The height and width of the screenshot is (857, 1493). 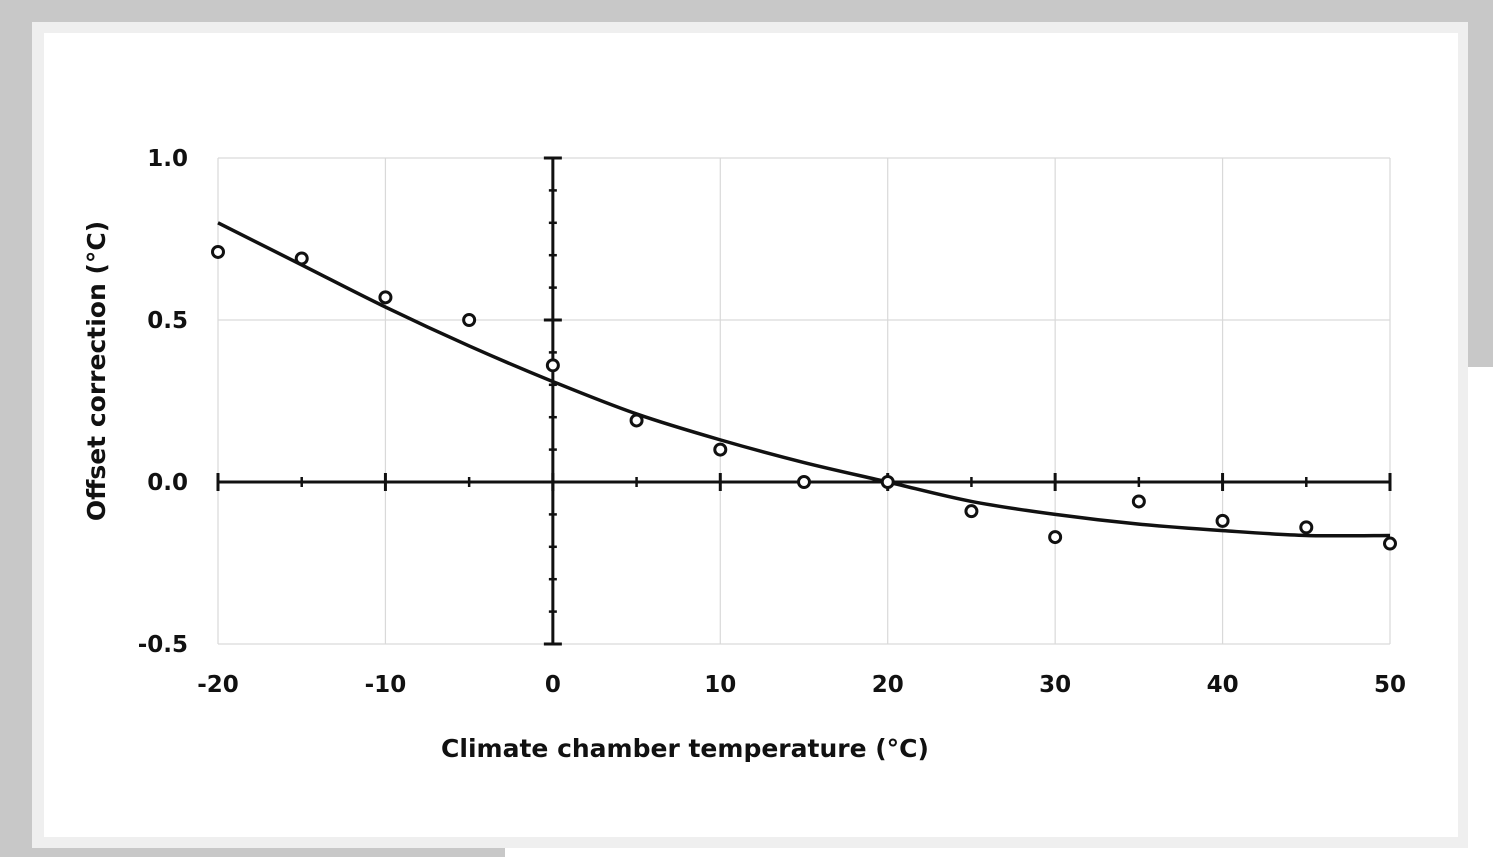 What do you see at coordinates (167, 483) in the screenshot?
I see `y-tick-label: 0.0` at bounding box center [167, 483].